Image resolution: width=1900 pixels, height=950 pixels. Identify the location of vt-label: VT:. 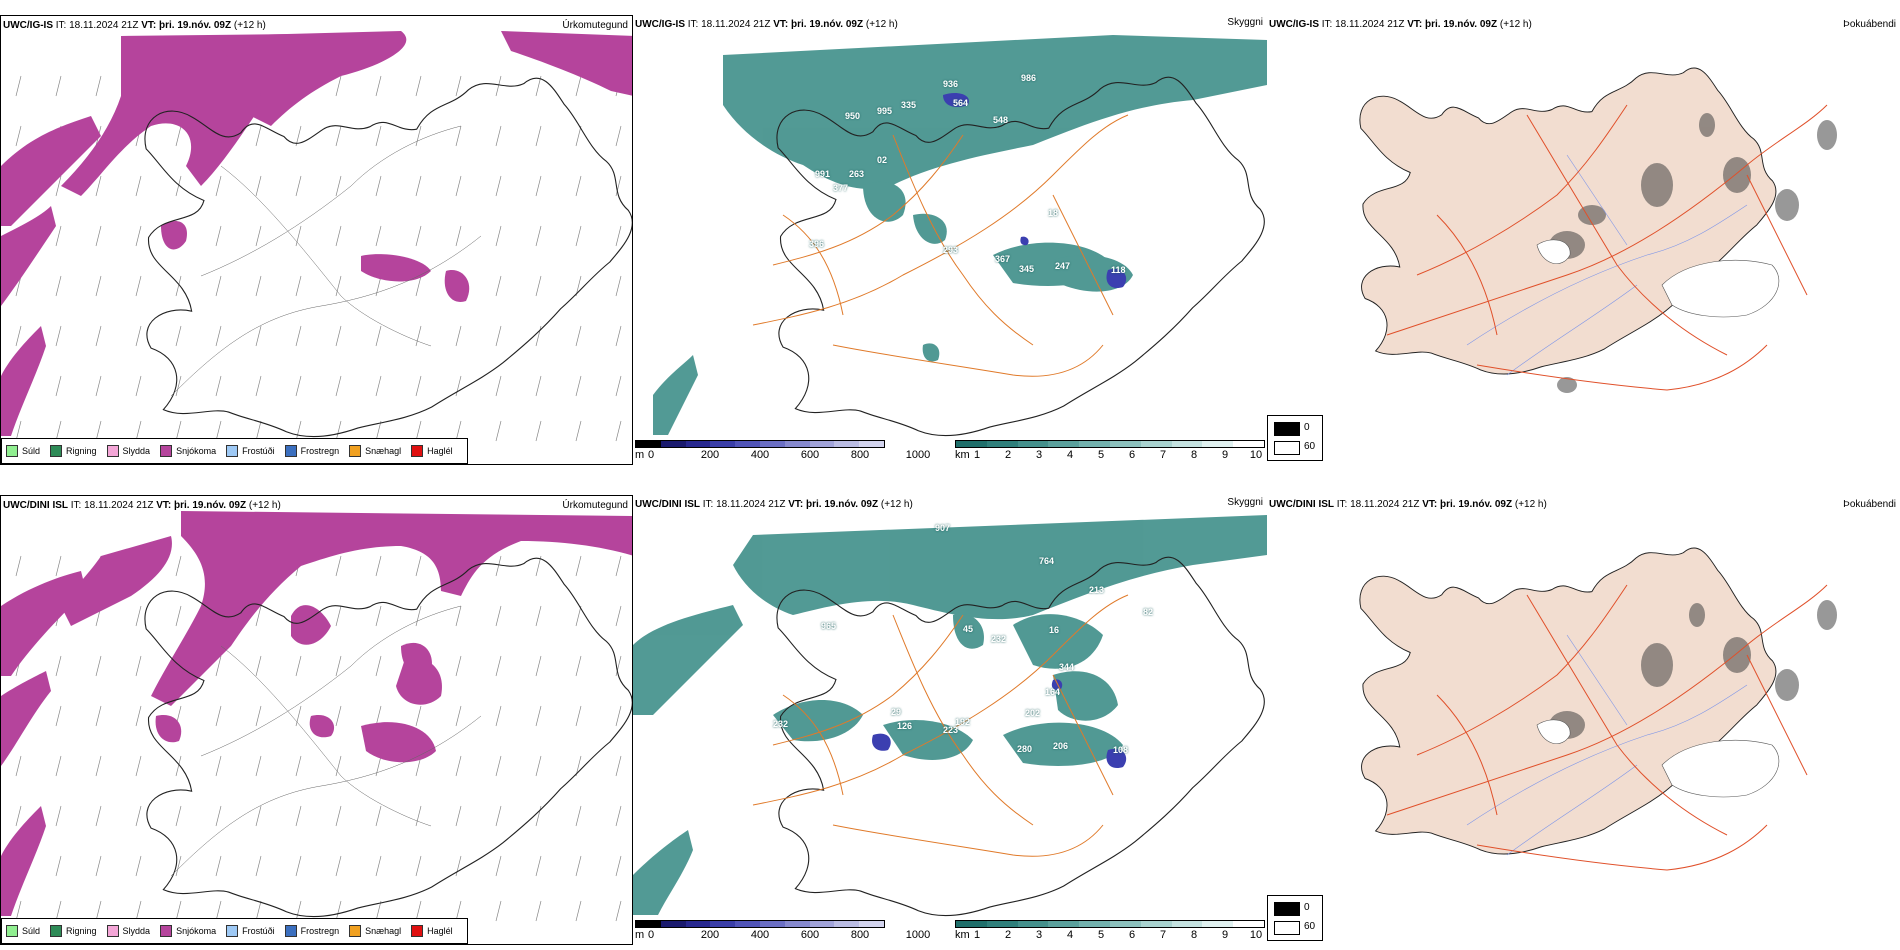
(149, 25).